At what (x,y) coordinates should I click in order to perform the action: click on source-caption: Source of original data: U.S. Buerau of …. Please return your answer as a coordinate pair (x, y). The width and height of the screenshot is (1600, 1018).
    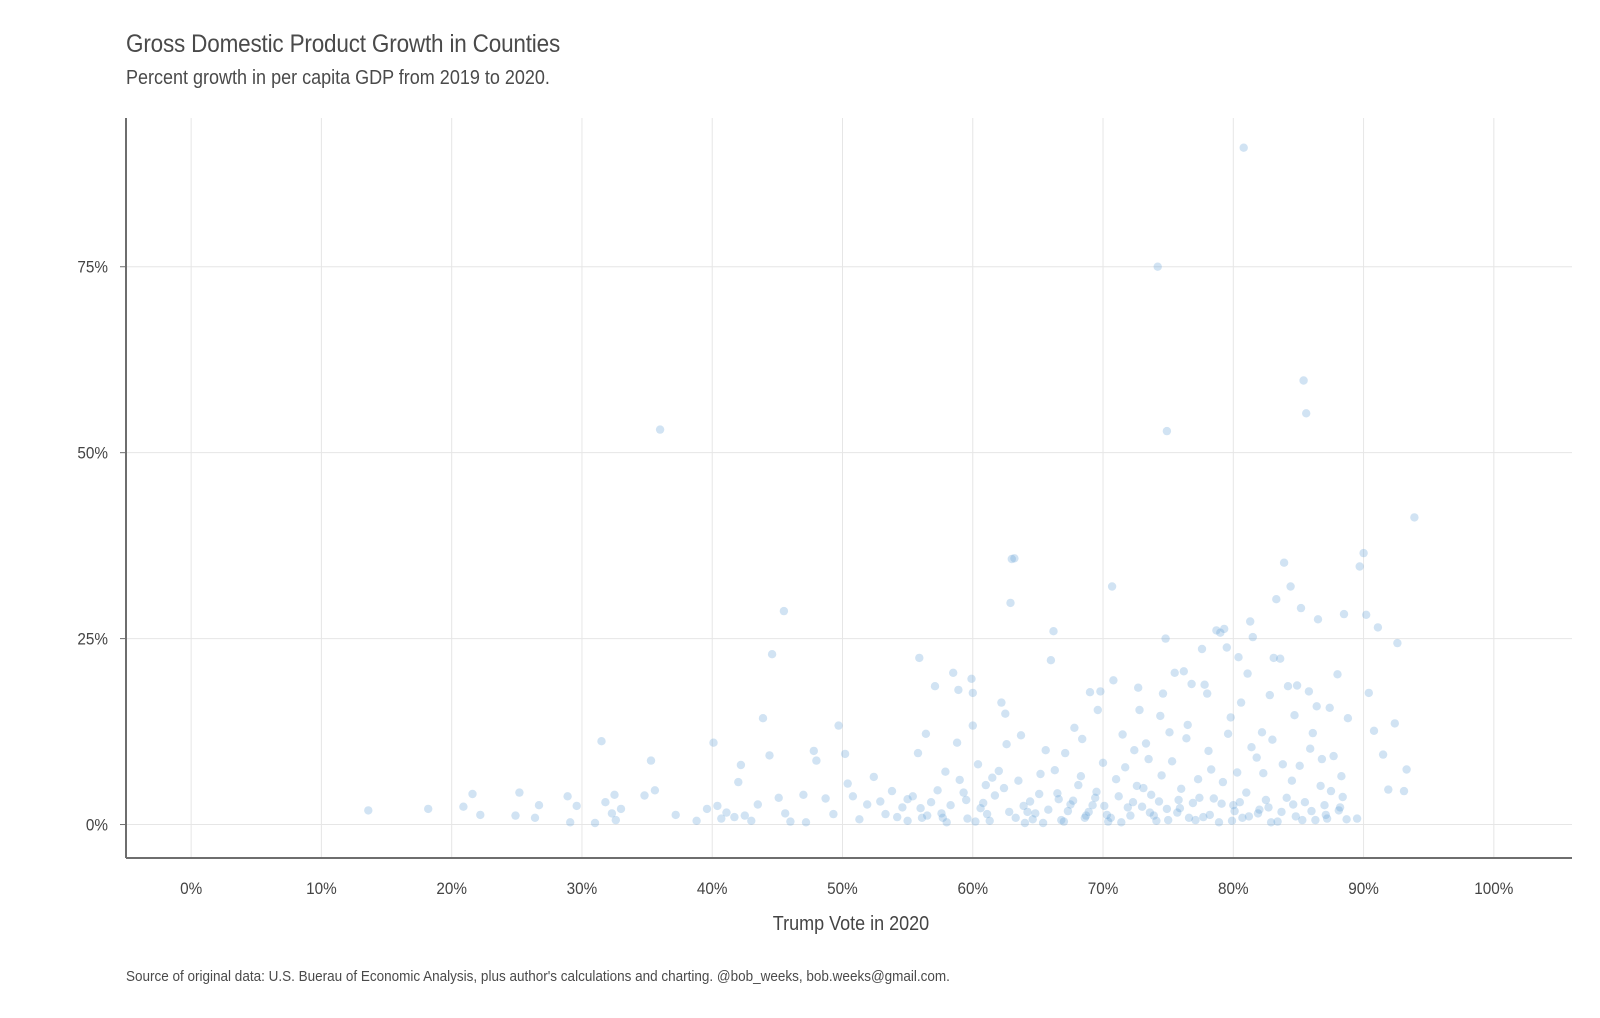
    Looking at the image, I should click on (538, 976).